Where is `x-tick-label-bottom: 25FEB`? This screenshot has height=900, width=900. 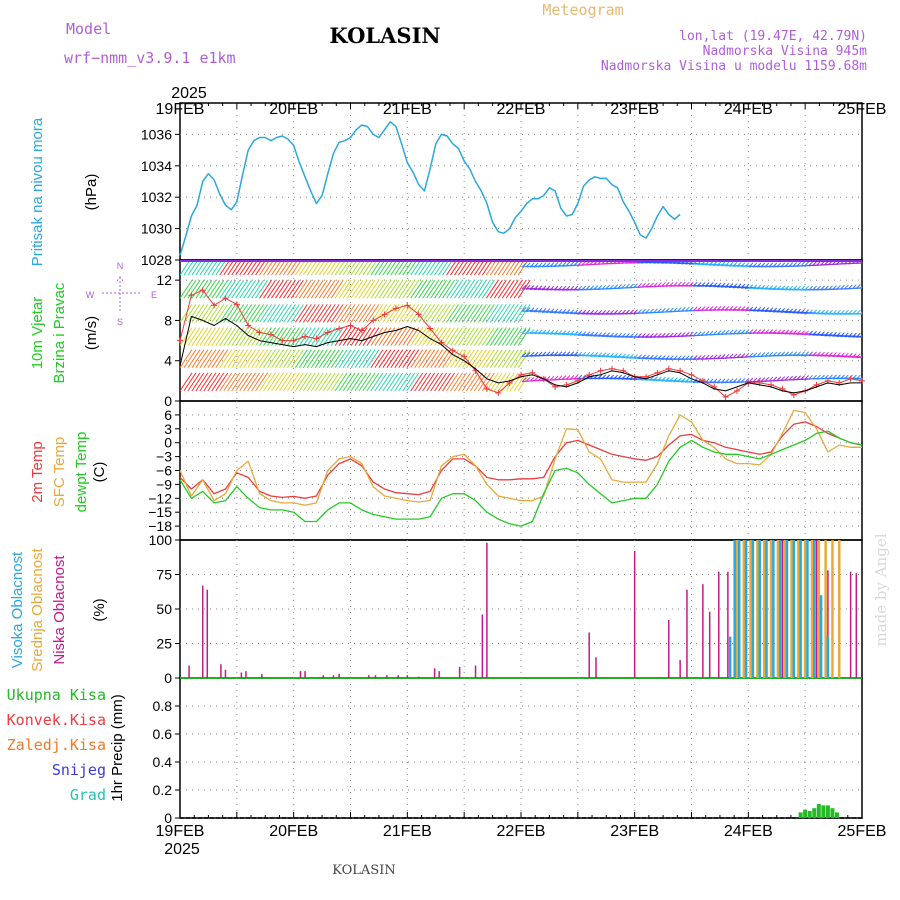 x-tick-label-bottom: 25FEB is located at coordinates (862, 831).